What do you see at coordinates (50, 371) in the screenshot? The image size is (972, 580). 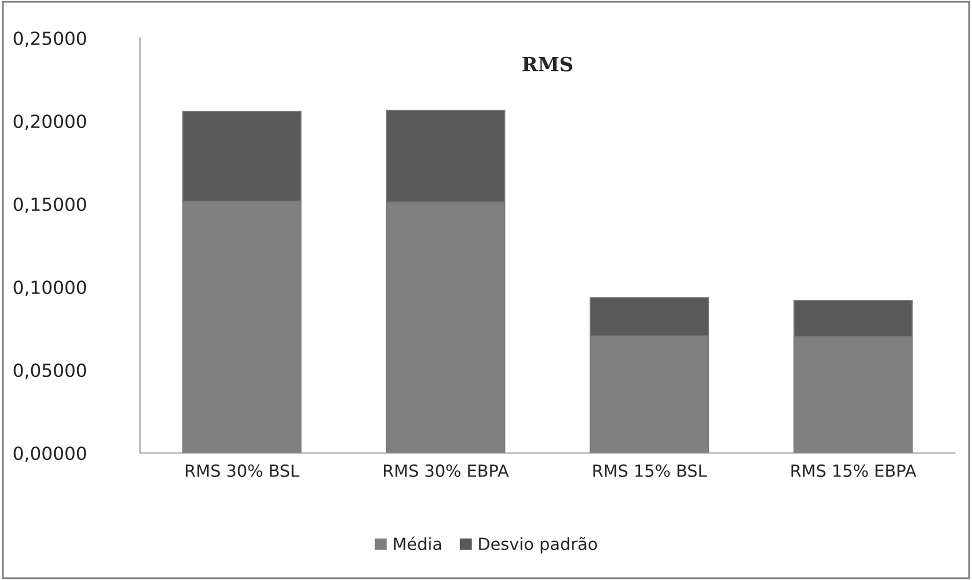 I see `y-tick-label: 0,05000` at bounding box center [50, 371].